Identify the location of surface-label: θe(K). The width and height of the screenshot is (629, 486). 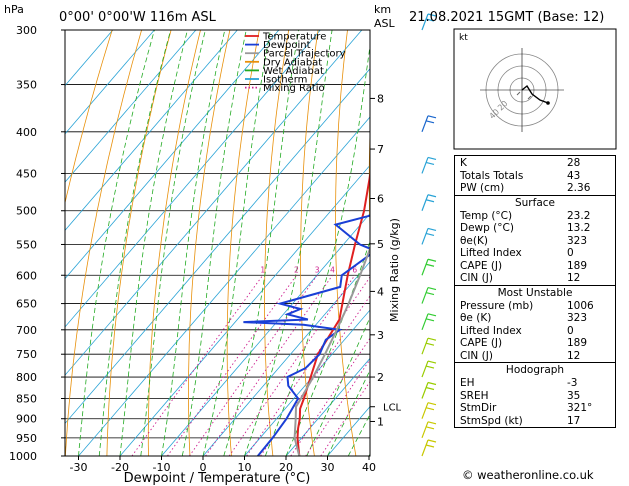
(474, 240).